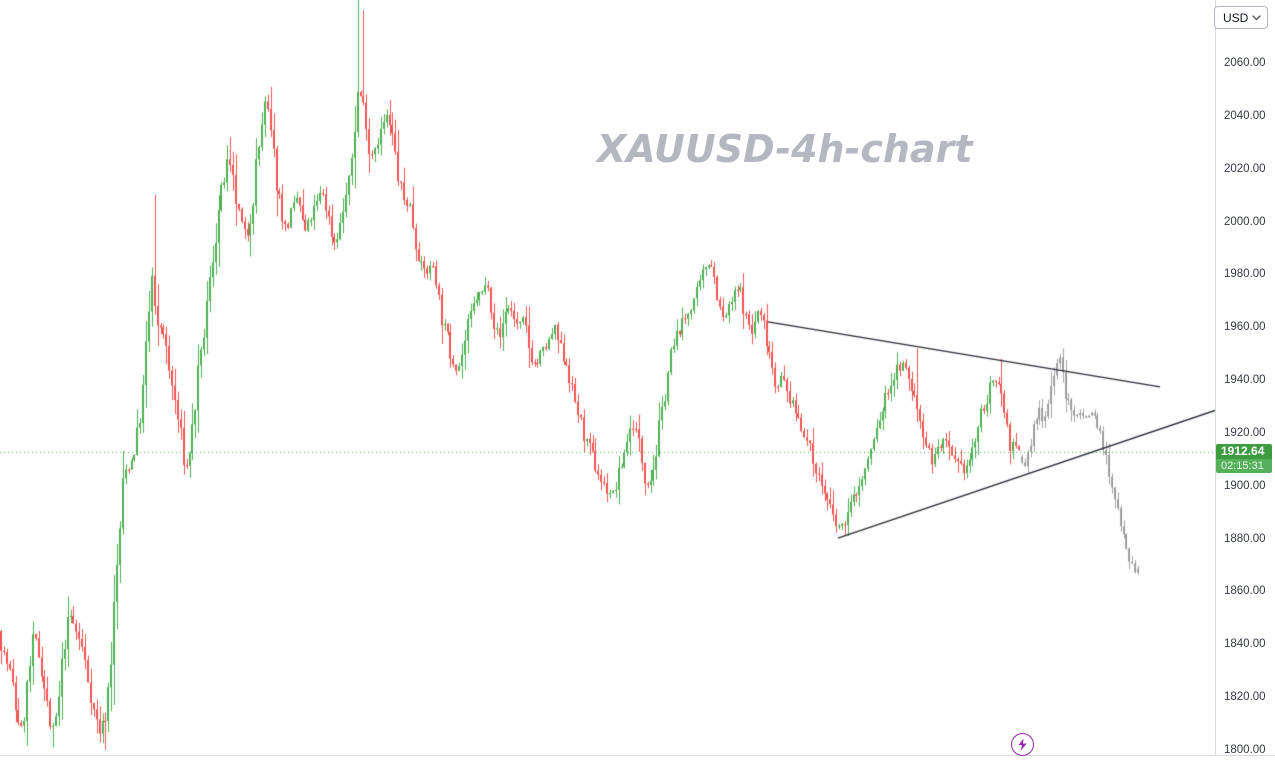 This screenshot has width=1275, height=760. I want to click on currency-select-label: USD, so click(1236, 17).